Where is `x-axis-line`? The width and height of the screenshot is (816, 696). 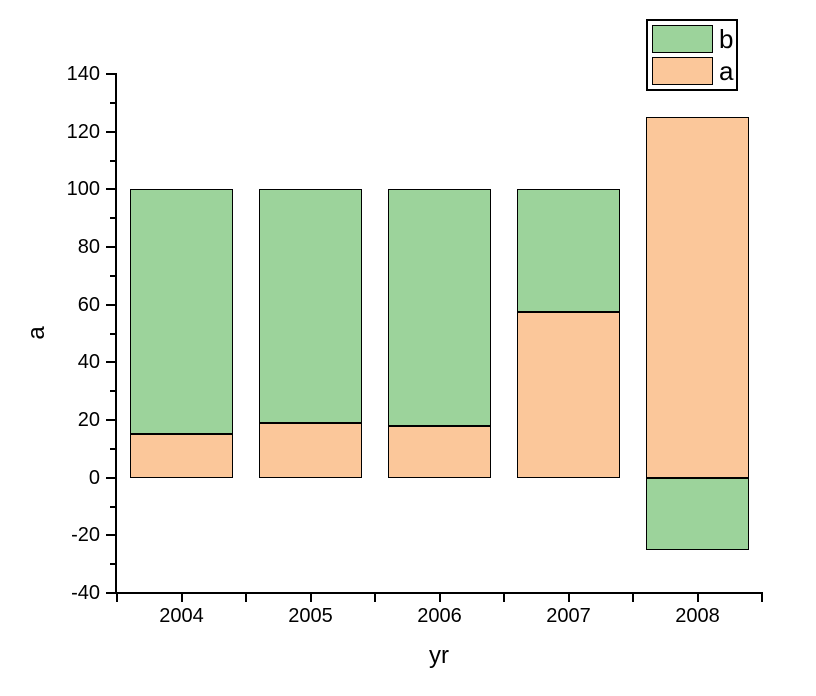
x-axis-line is located at coordinates (439, 593).